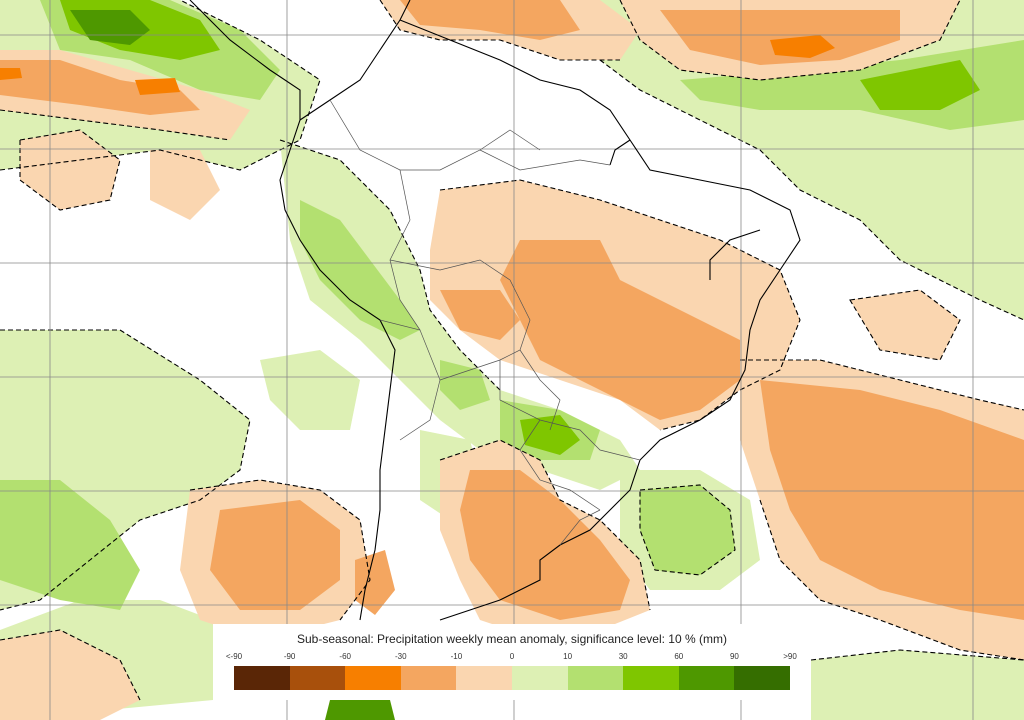 The height and width of the screenshot is (720, 1024). What do you see at coordinates (289, 656) in the screenshot?
I see `legend-tick-label: -90` at bounding box center [289, 656].